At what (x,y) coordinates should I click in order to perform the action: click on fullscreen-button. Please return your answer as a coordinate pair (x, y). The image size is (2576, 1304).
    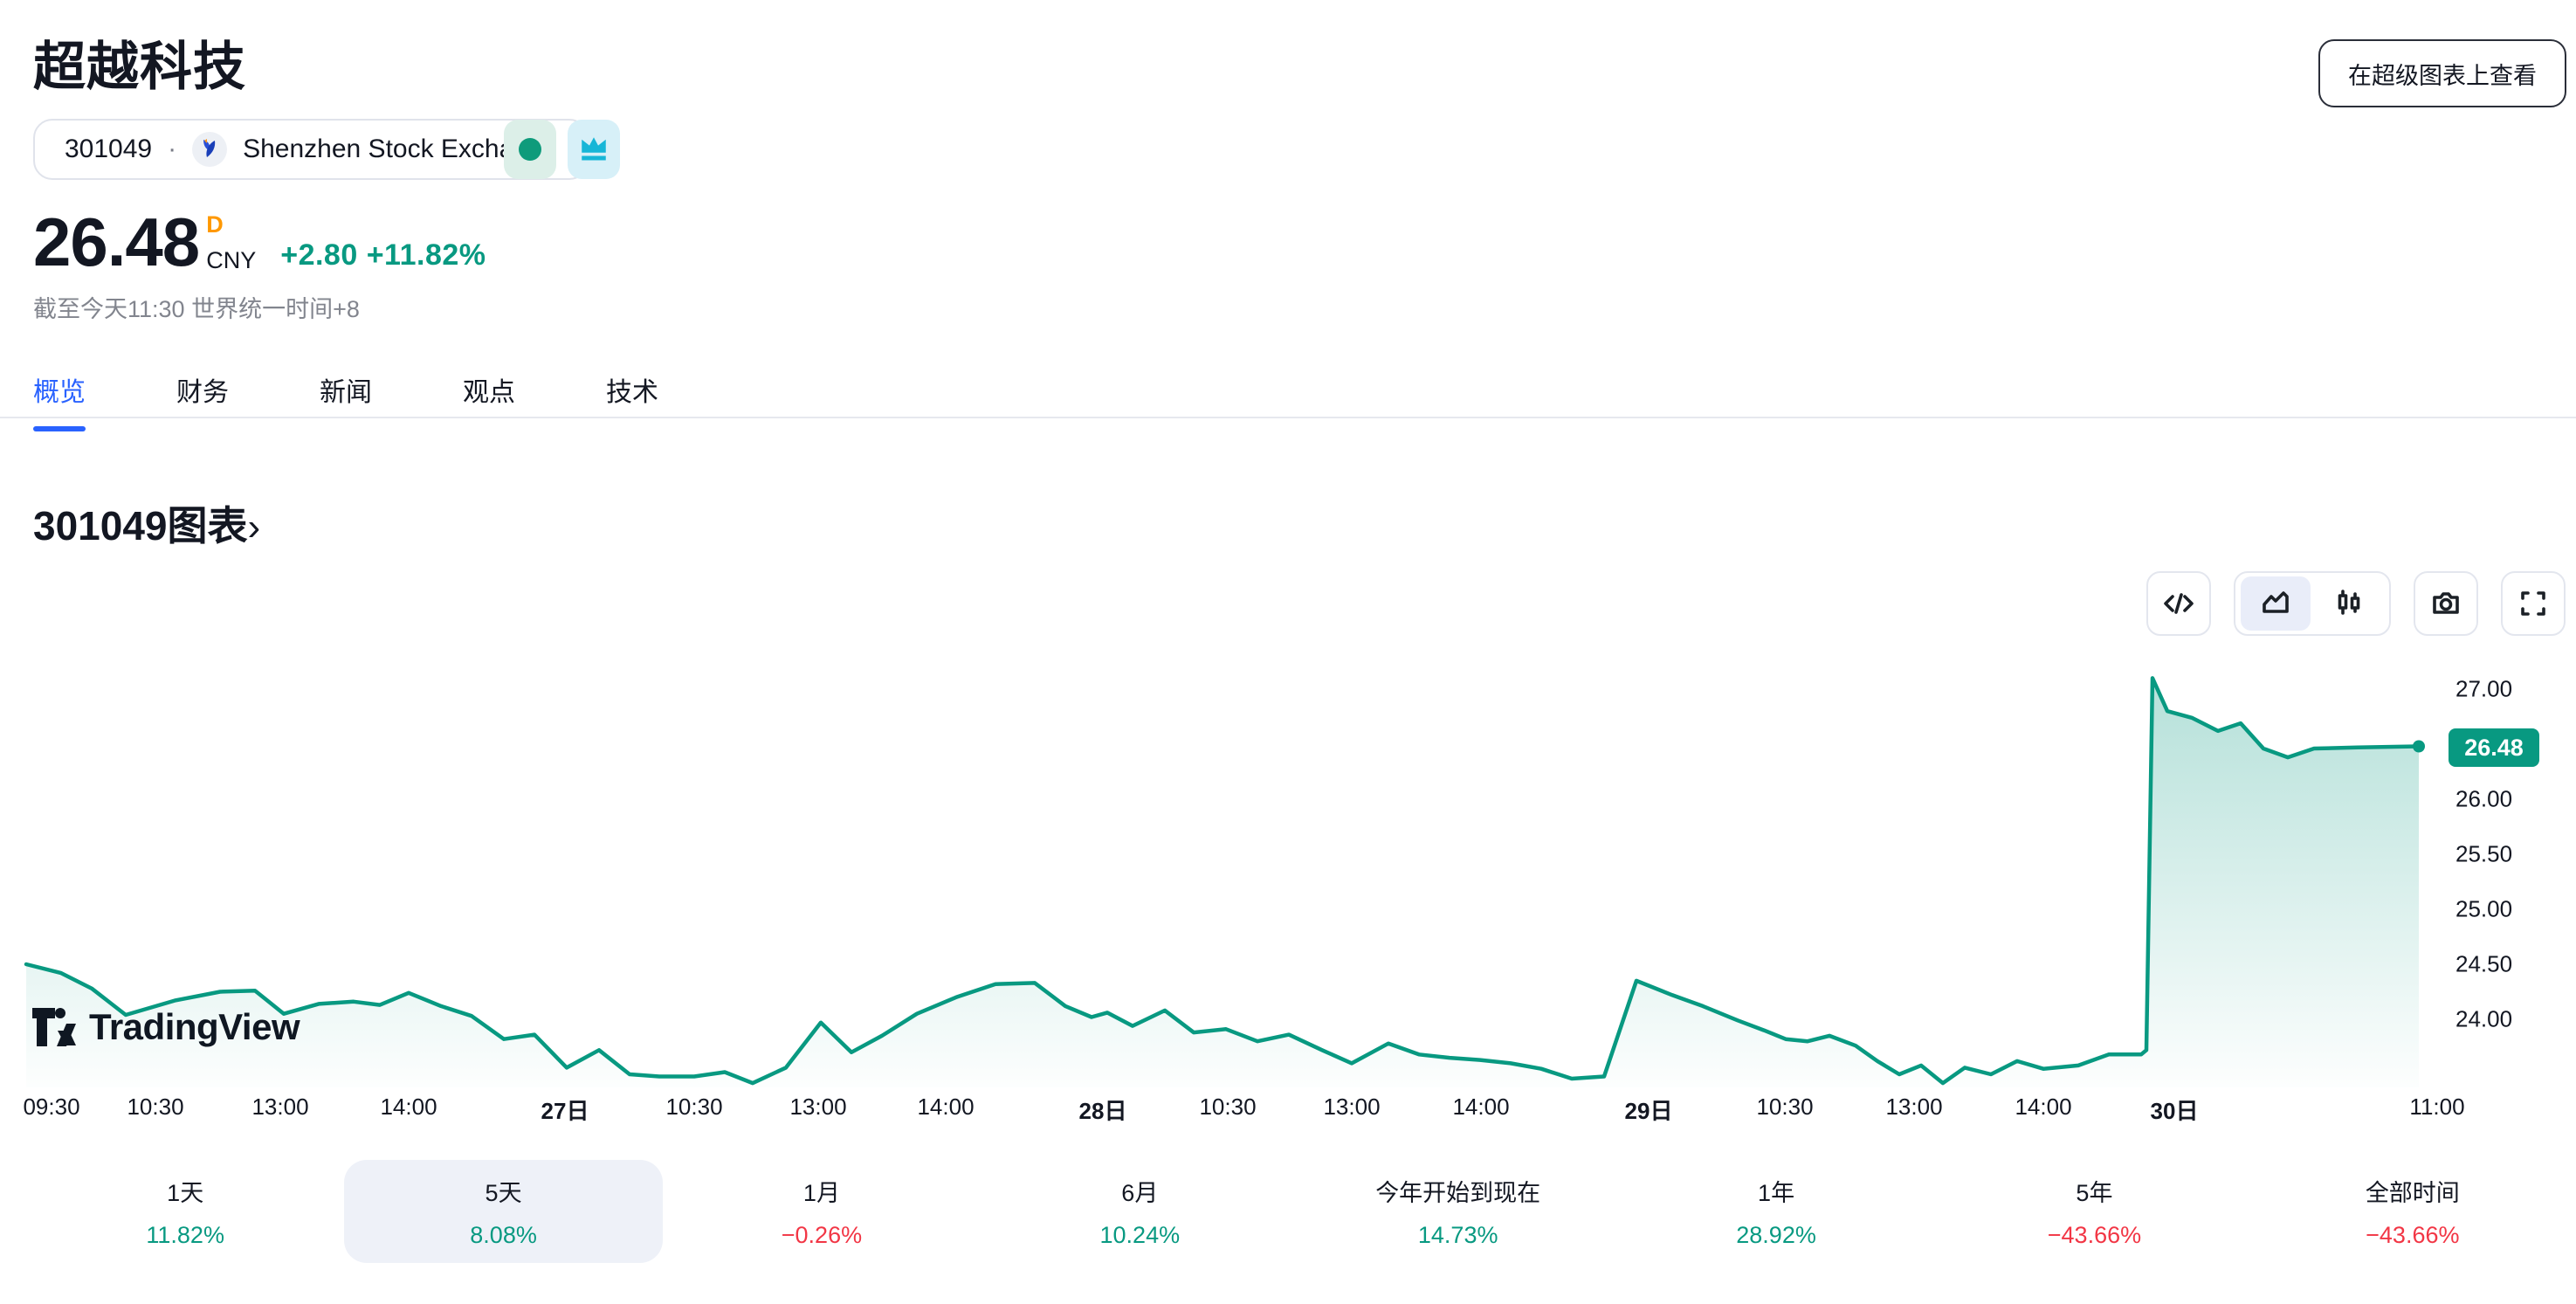
    Looking at the image, I should click on (2533, 603).